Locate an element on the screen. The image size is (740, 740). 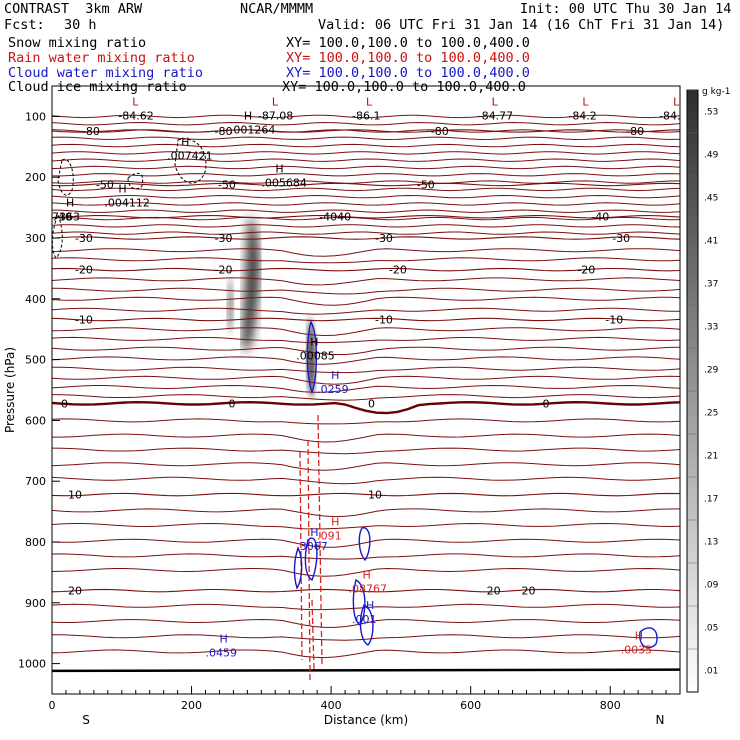
y-tick-label: 200 is located at coordinates (35, 177).